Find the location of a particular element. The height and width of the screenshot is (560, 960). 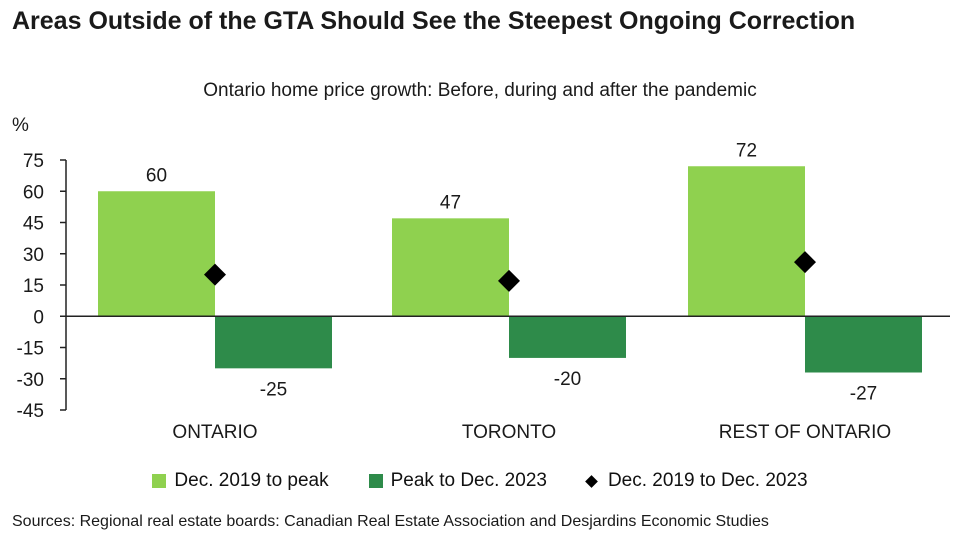

legend-item-dec2019-to-peak: Dec. 2019 to peak is located at coordinates (240, 481).